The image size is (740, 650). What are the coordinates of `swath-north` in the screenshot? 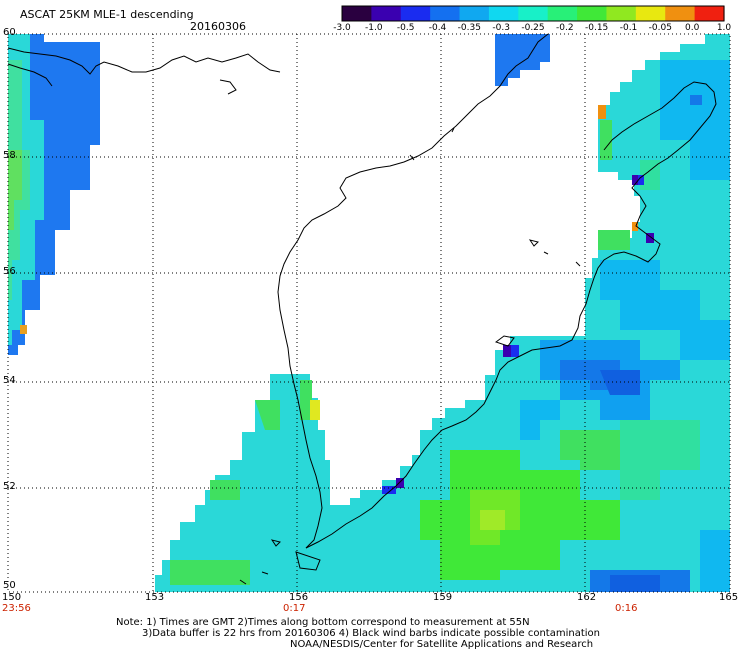 It's located at (522, 60).